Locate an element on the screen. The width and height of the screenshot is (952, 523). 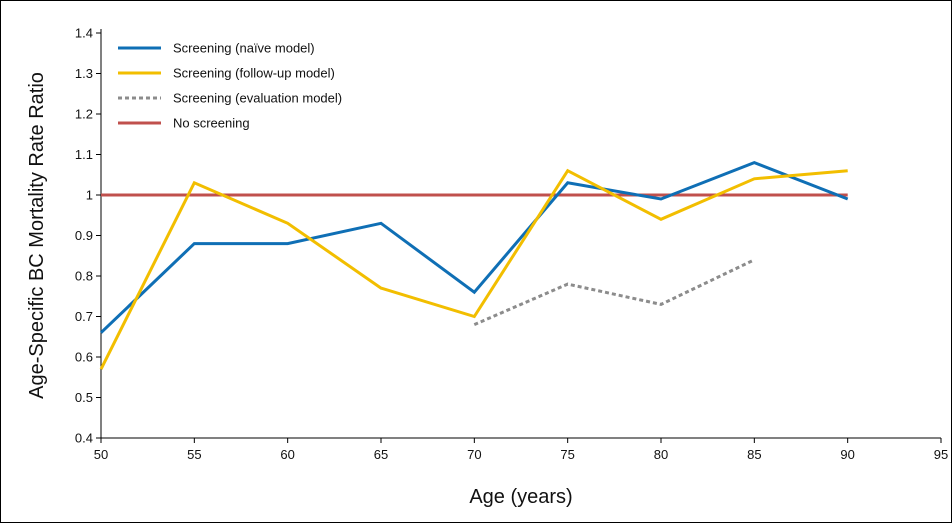
y-tick-label: 1.1 is located at coordinates (84, 154).